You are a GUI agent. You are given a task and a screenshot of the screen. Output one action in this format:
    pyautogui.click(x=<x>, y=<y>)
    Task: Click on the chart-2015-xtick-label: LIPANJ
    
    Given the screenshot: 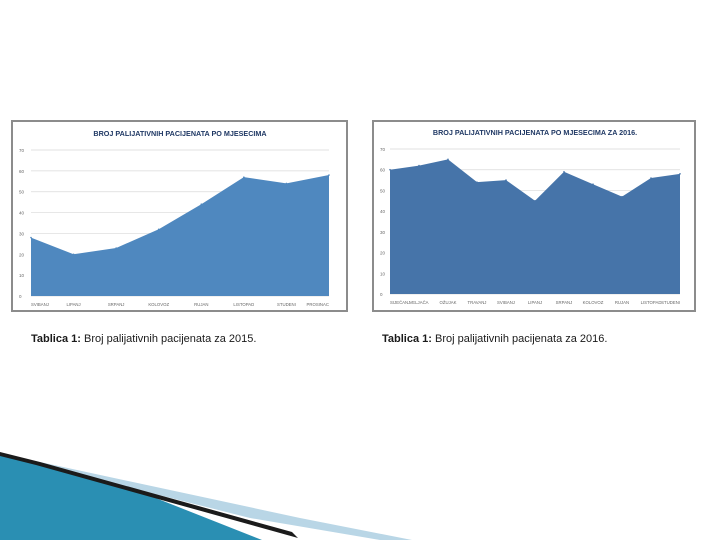 What is the action you would take?
    pyautogui.click(x=73, y=304)
    